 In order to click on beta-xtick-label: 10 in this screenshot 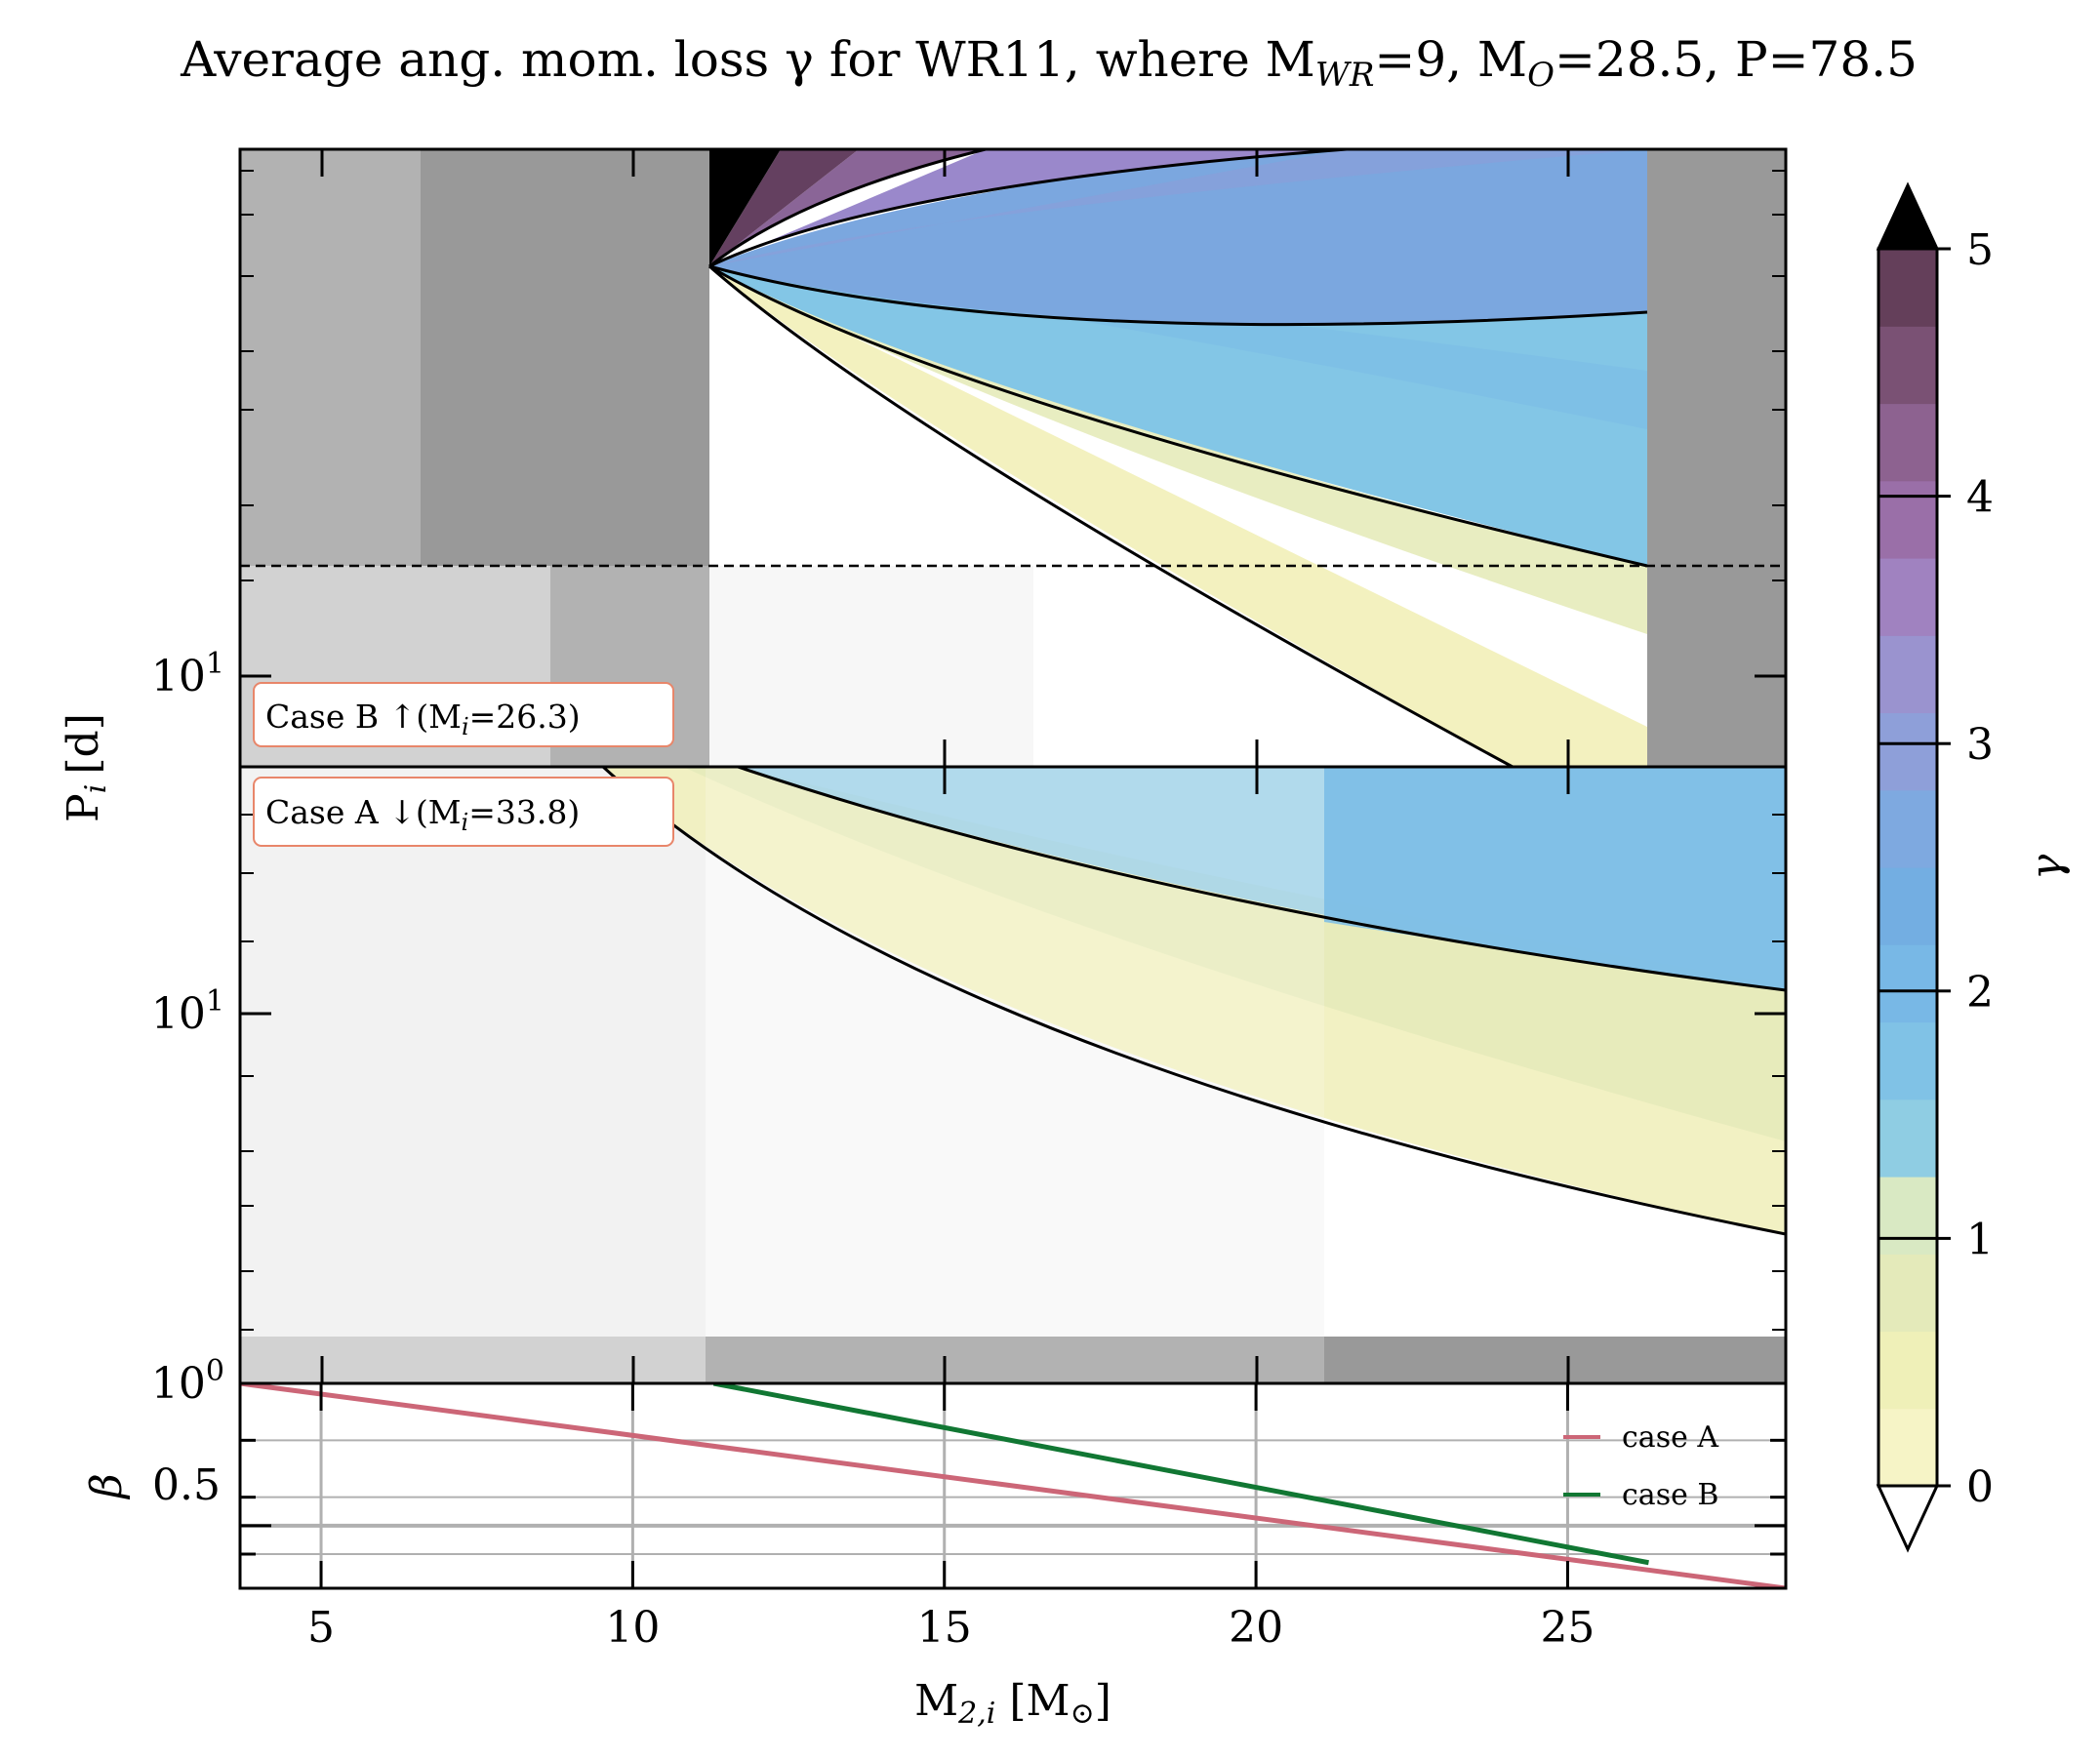, I will do `click(632, 1628)`.